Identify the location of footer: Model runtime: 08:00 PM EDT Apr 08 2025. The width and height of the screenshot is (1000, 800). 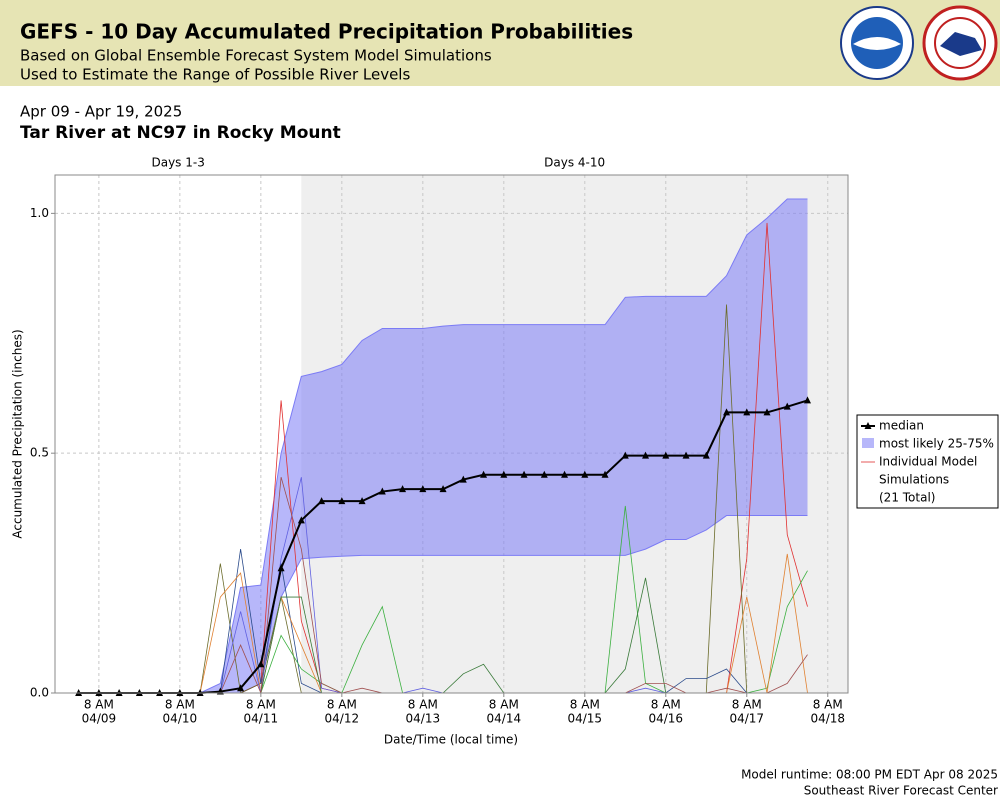
(869, 775).